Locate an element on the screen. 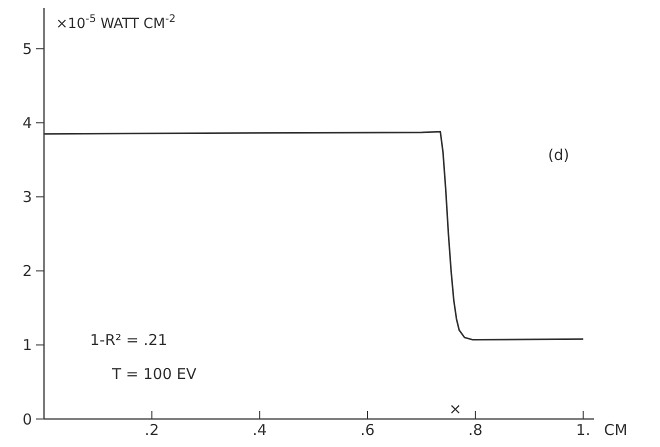  y-tick-label: 4 is located at coordinates (27, 123).